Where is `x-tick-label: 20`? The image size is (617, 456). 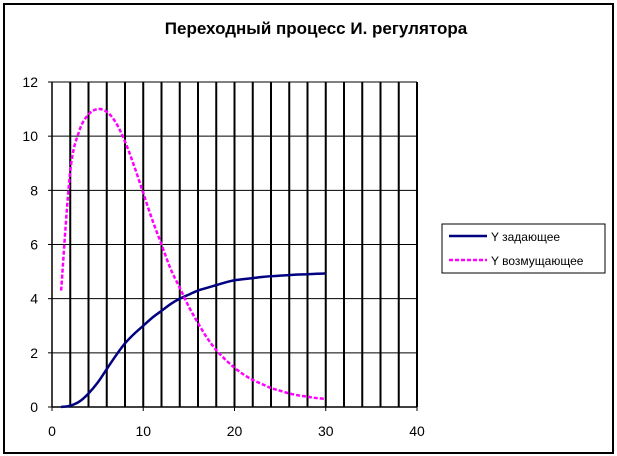
x-tick-label: 20 is located at coordinates (235, 431).